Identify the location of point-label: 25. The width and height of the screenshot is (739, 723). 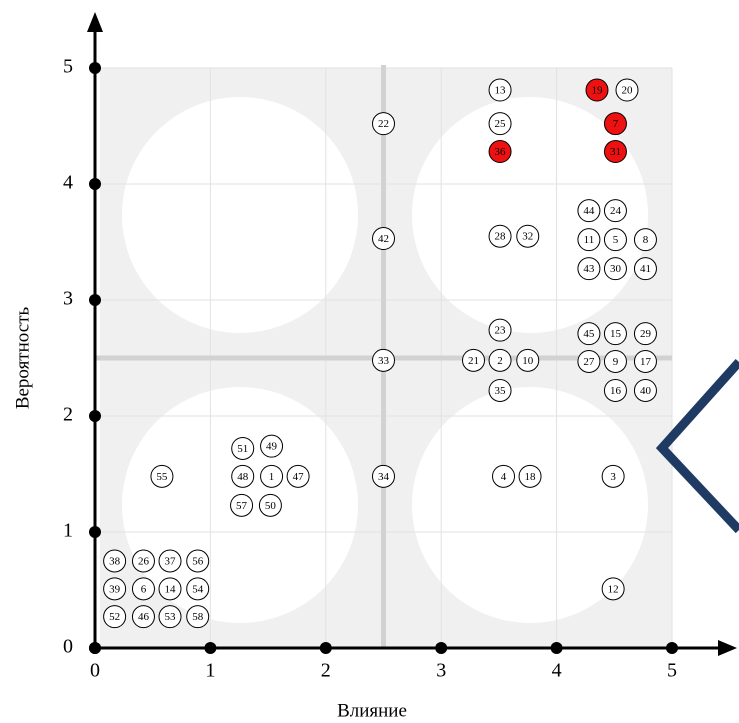
(501, 124).